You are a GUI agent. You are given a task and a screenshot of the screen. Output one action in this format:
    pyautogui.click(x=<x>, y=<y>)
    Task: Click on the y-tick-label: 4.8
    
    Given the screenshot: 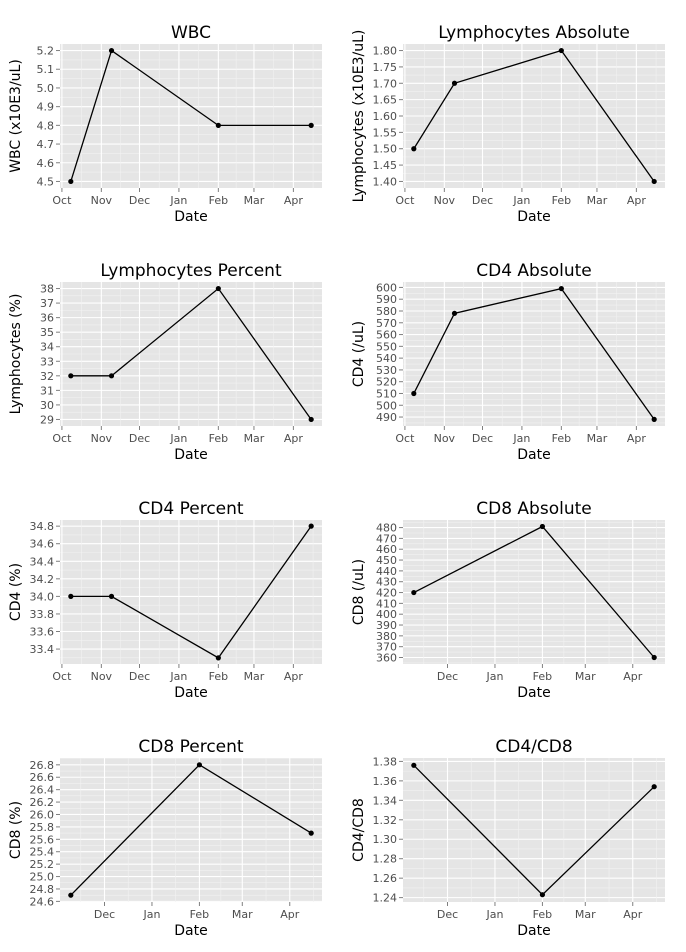 What is the action you would take?
    pyautogui.click(x=46, y=125)
    